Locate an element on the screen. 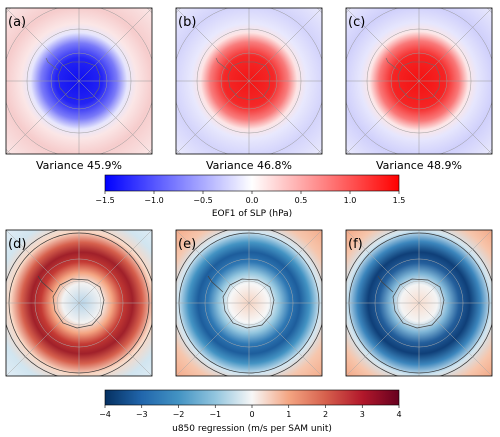 Image resolution: width=500 pixels, height=437 pixels. slp-tick-label: 1.5 is located at coordinates (399, 200).